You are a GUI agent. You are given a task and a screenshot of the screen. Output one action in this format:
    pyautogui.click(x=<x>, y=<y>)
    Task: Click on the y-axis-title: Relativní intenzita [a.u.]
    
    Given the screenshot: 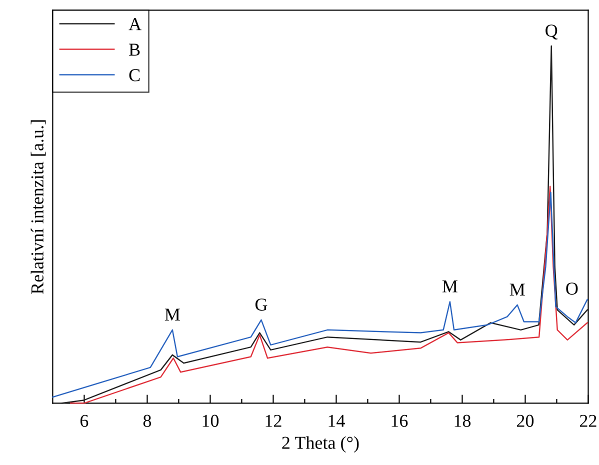 What is the action you would take?
    pyautogui.click(x=38, y=207)
    